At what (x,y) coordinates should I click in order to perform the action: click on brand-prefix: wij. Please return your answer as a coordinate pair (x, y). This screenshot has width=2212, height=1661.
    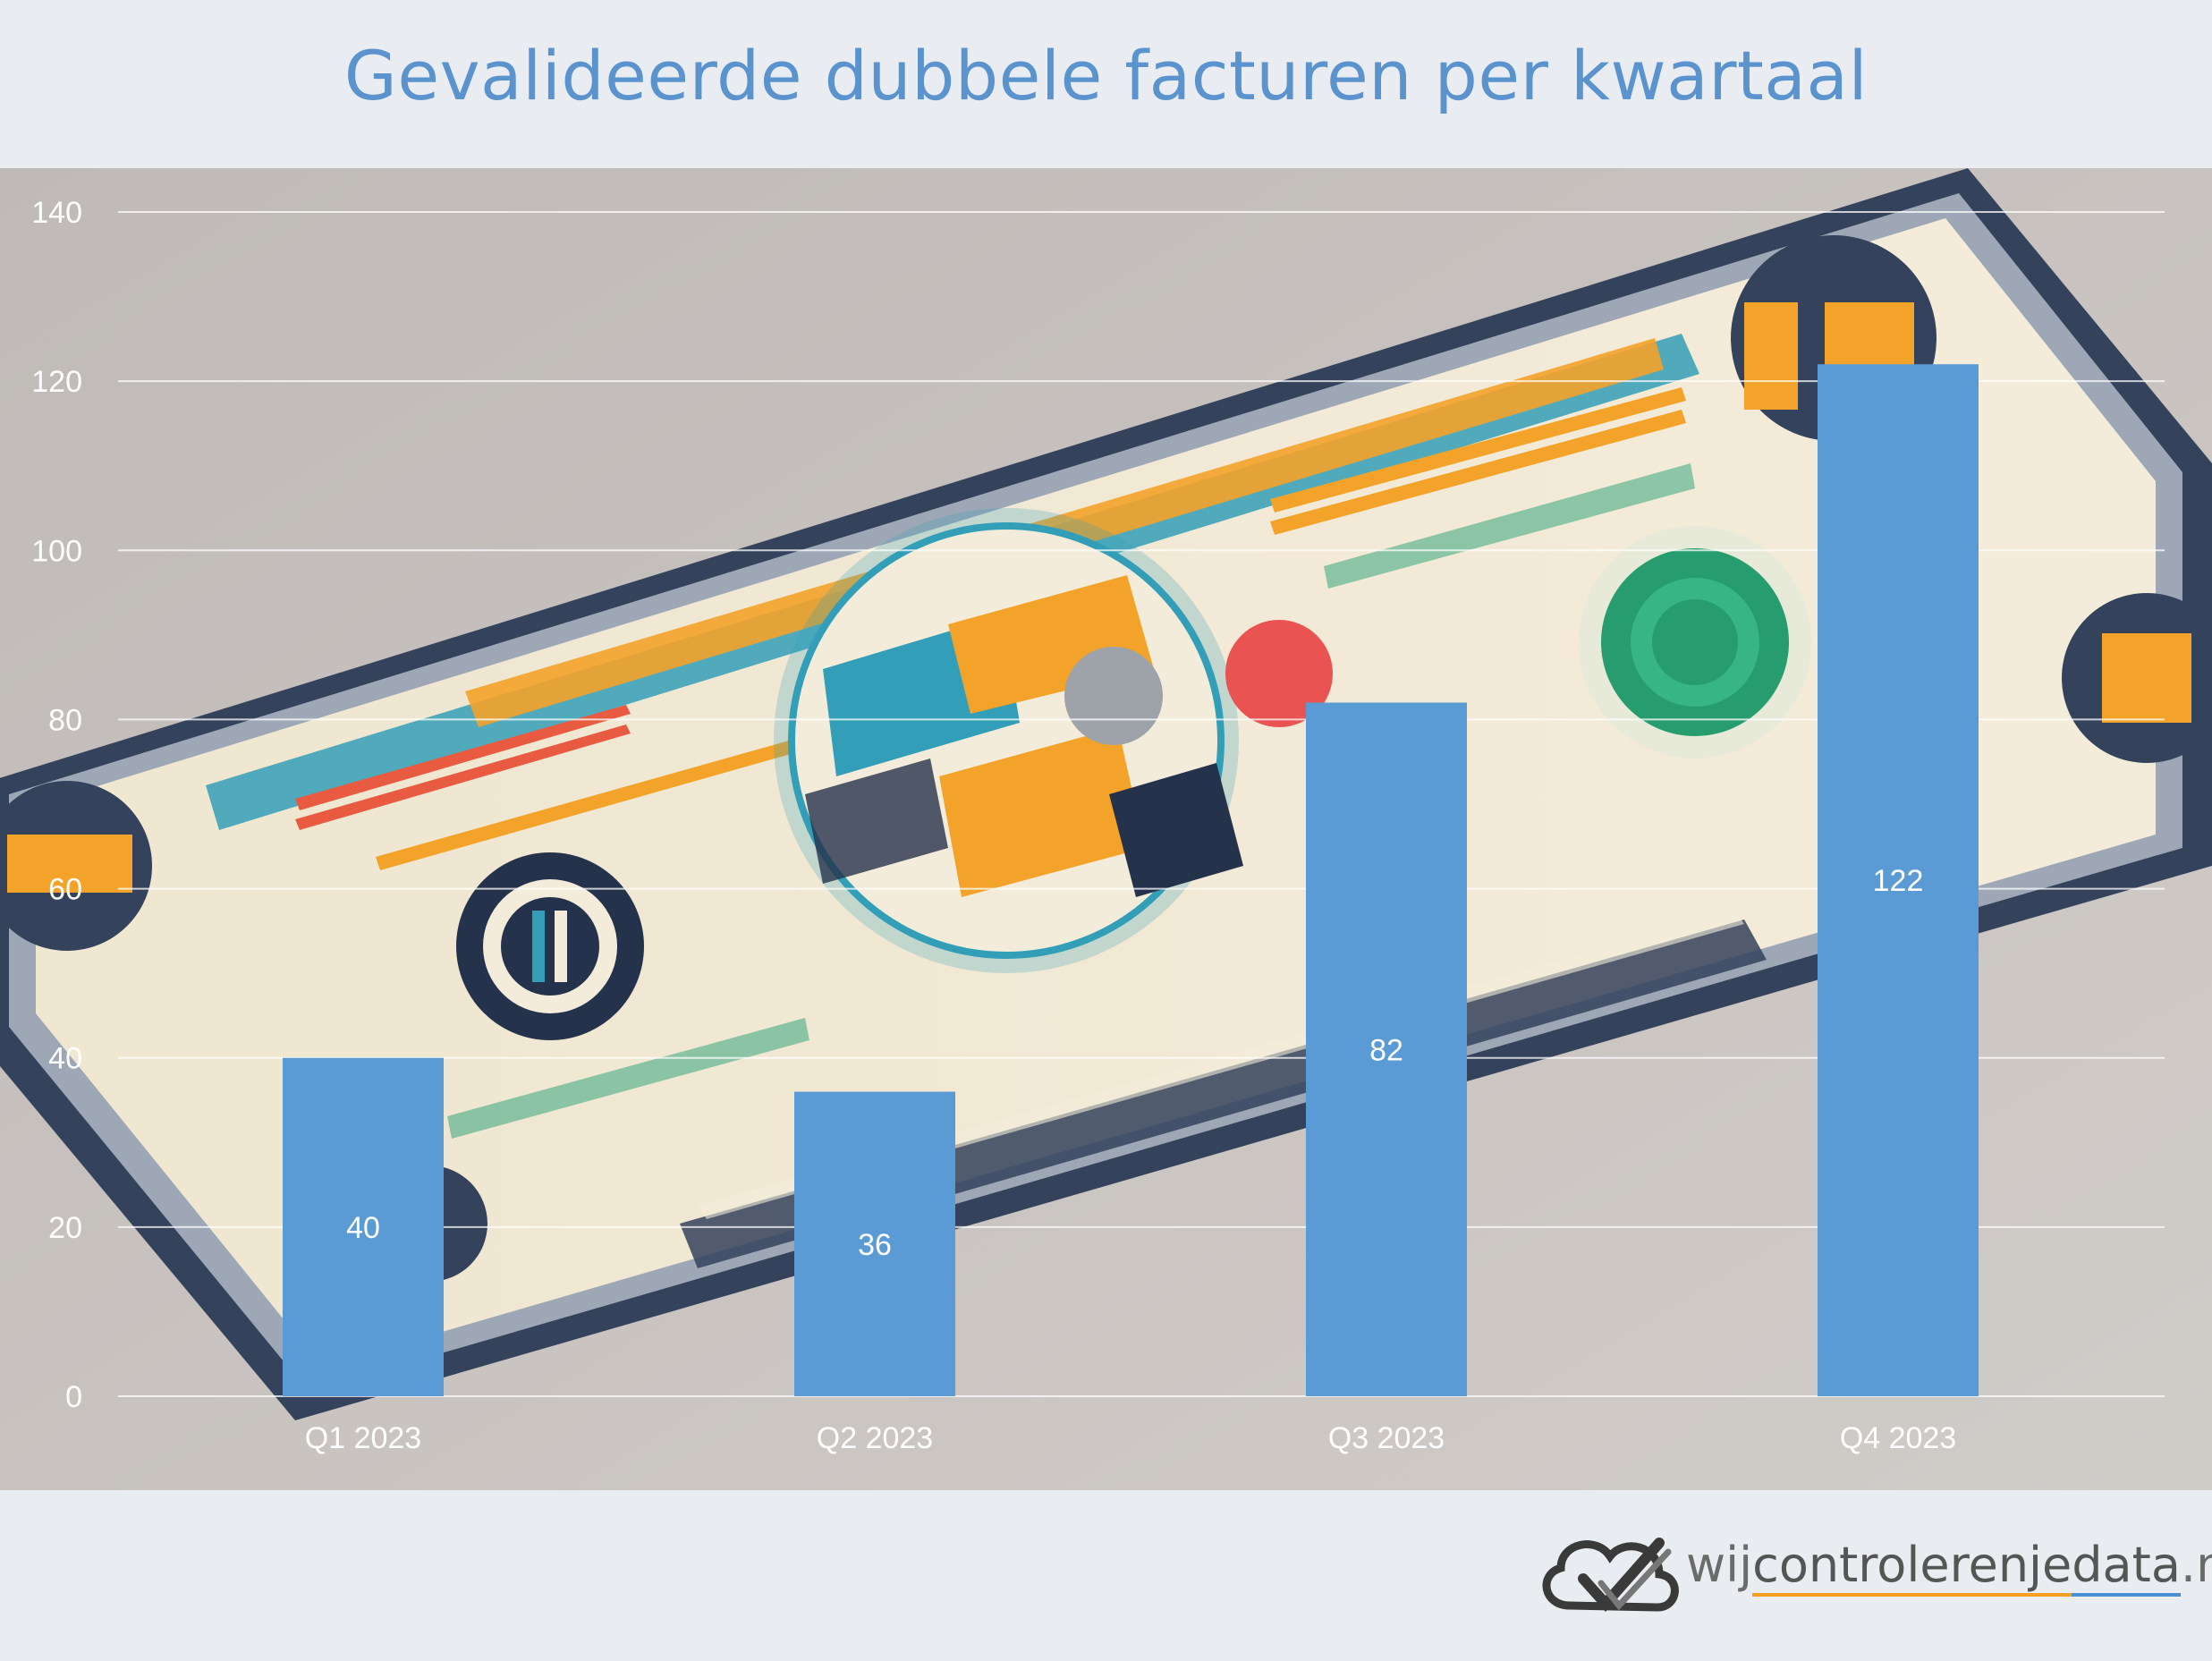
    Looking at the image, I should click on (1720, 1565).